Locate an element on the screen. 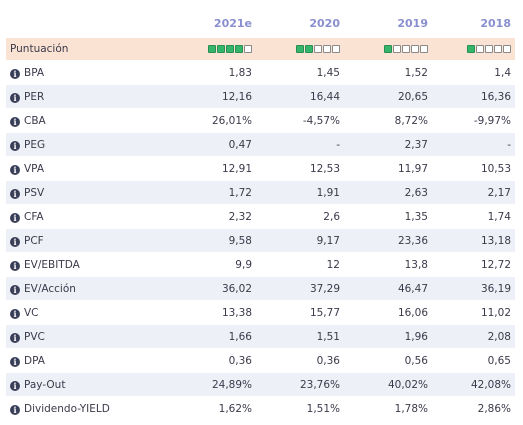 The width and height of the screenshot is (523, 425). value-cell: 0,65 is located at coordinates (473, 360).